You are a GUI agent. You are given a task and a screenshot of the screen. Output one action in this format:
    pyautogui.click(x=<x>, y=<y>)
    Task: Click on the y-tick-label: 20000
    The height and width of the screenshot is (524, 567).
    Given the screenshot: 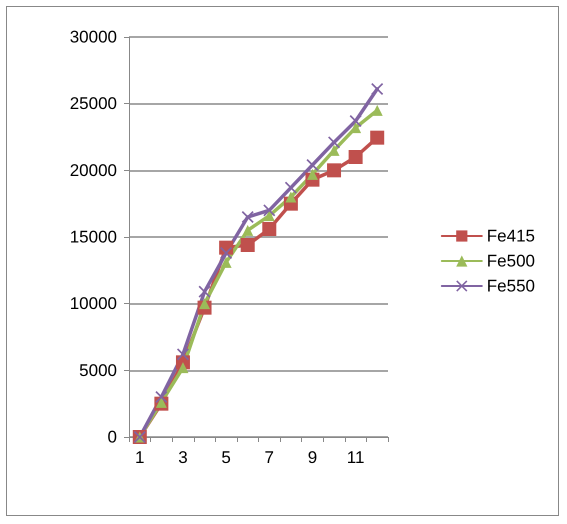 What is the action you would take?
    pyautogui.click(x=93, y=170)
    